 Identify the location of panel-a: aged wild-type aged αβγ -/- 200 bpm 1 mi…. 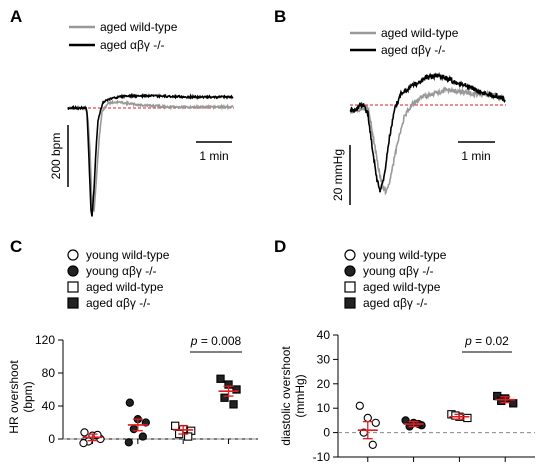
(141, 118).